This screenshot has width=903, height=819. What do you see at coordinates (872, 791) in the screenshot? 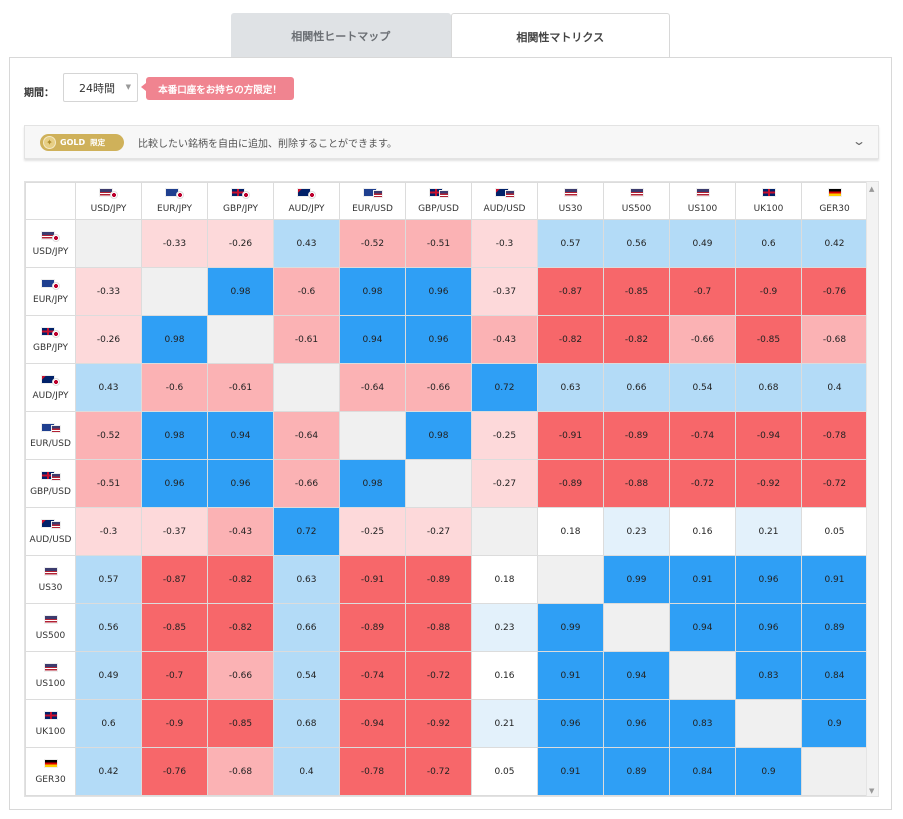
I see `scroll-down-icon: ▼` at bounding box center [872, 791].